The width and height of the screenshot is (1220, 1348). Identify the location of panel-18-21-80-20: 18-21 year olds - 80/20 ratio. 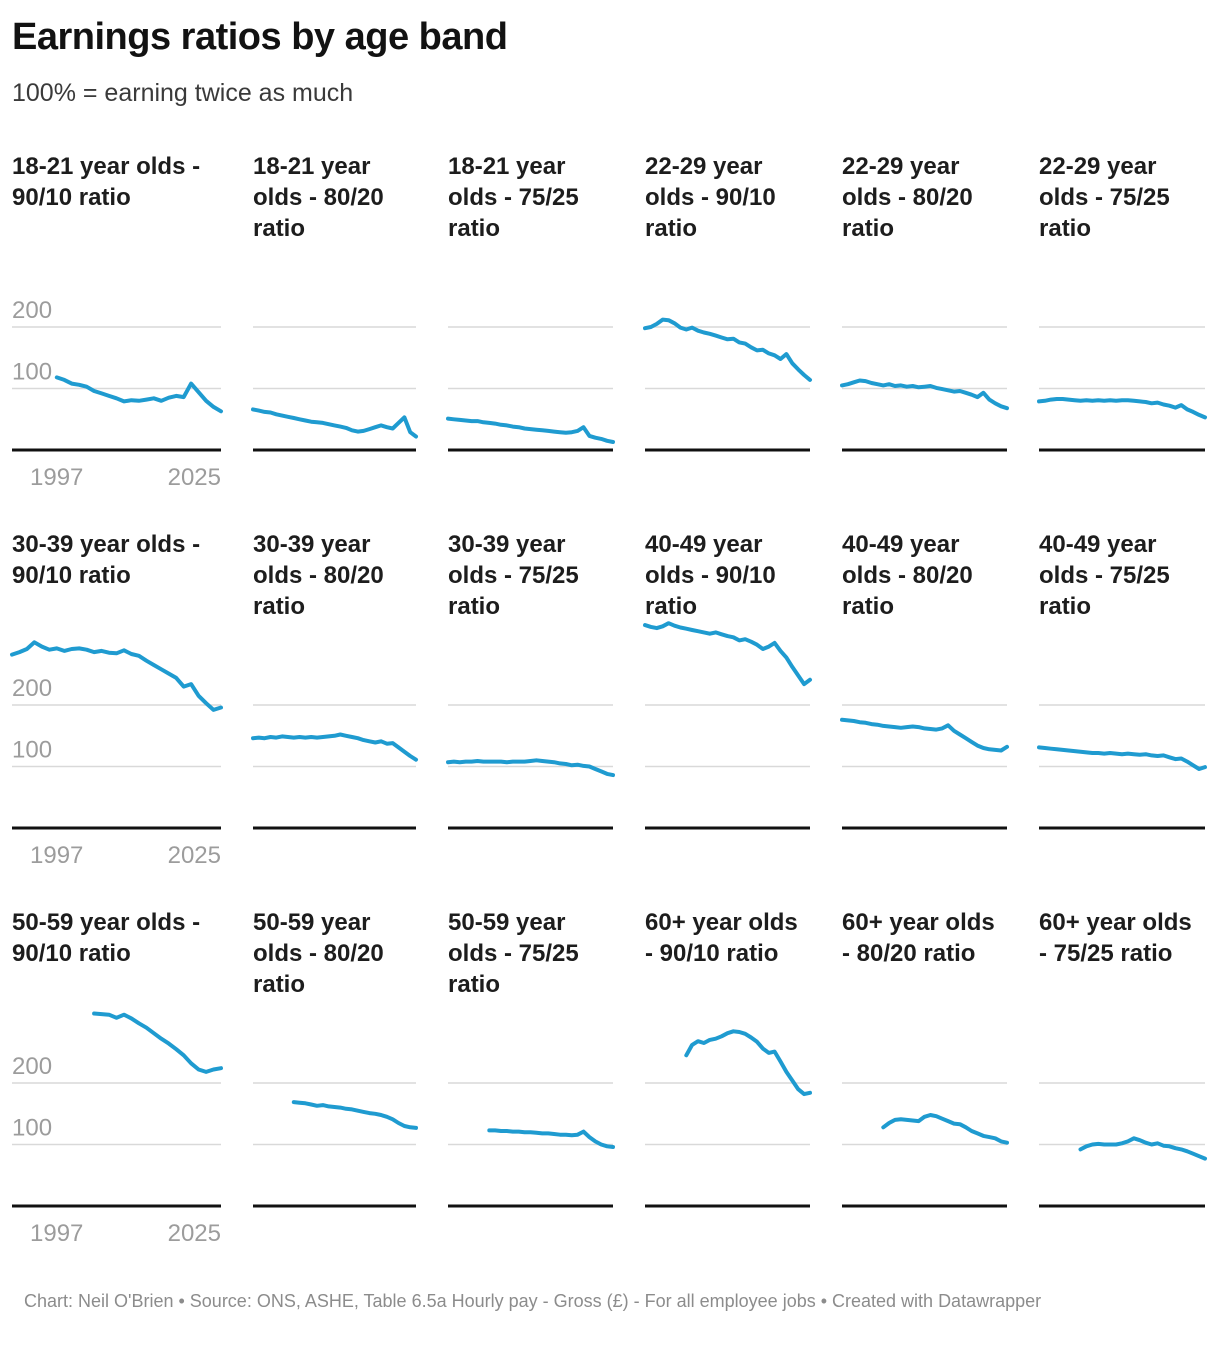
(334, 321).